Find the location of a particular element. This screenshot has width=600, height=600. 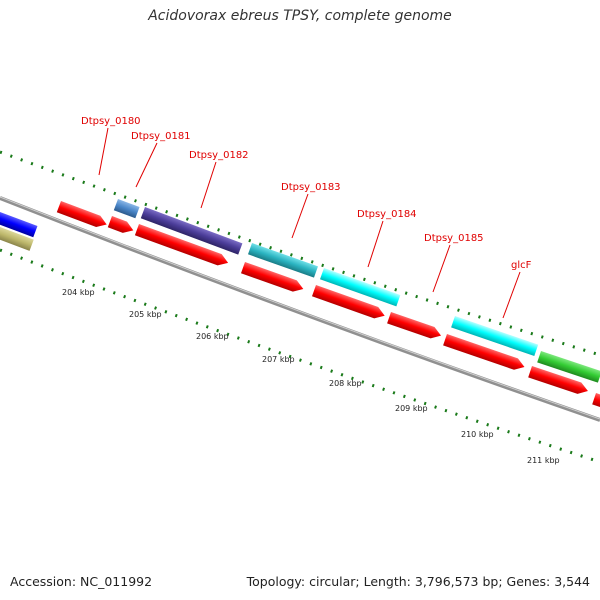

gene-label-dtpsy-0185: Dtpsy_0185 is located at coordinates (454, 238).